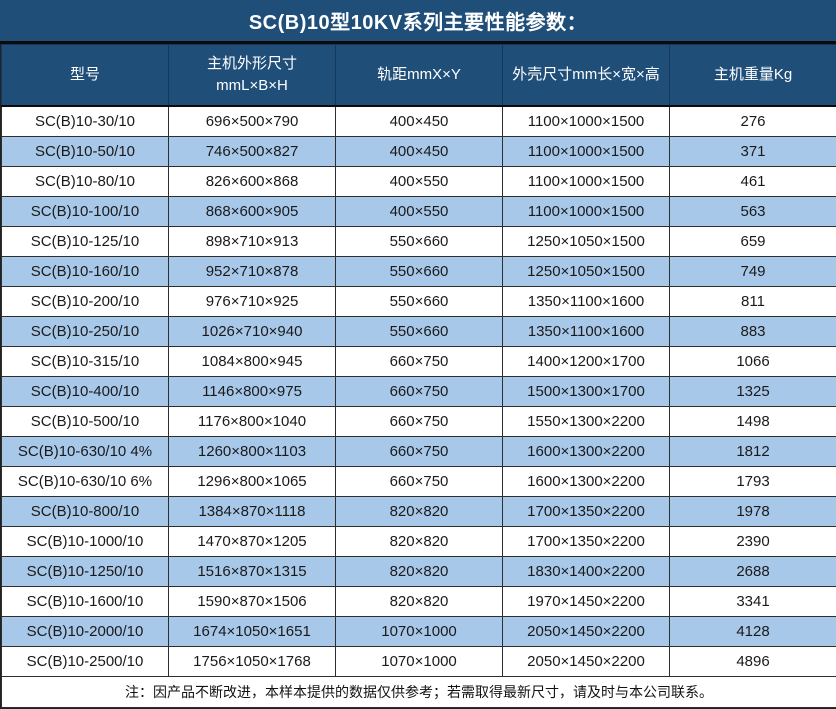 This screenshot has width=836, height=709. What do you see at coordinates (85, 602) in the screenshot?
I see `table-cell: SC(B)10-1600/10` at bounding box center [85, 602].